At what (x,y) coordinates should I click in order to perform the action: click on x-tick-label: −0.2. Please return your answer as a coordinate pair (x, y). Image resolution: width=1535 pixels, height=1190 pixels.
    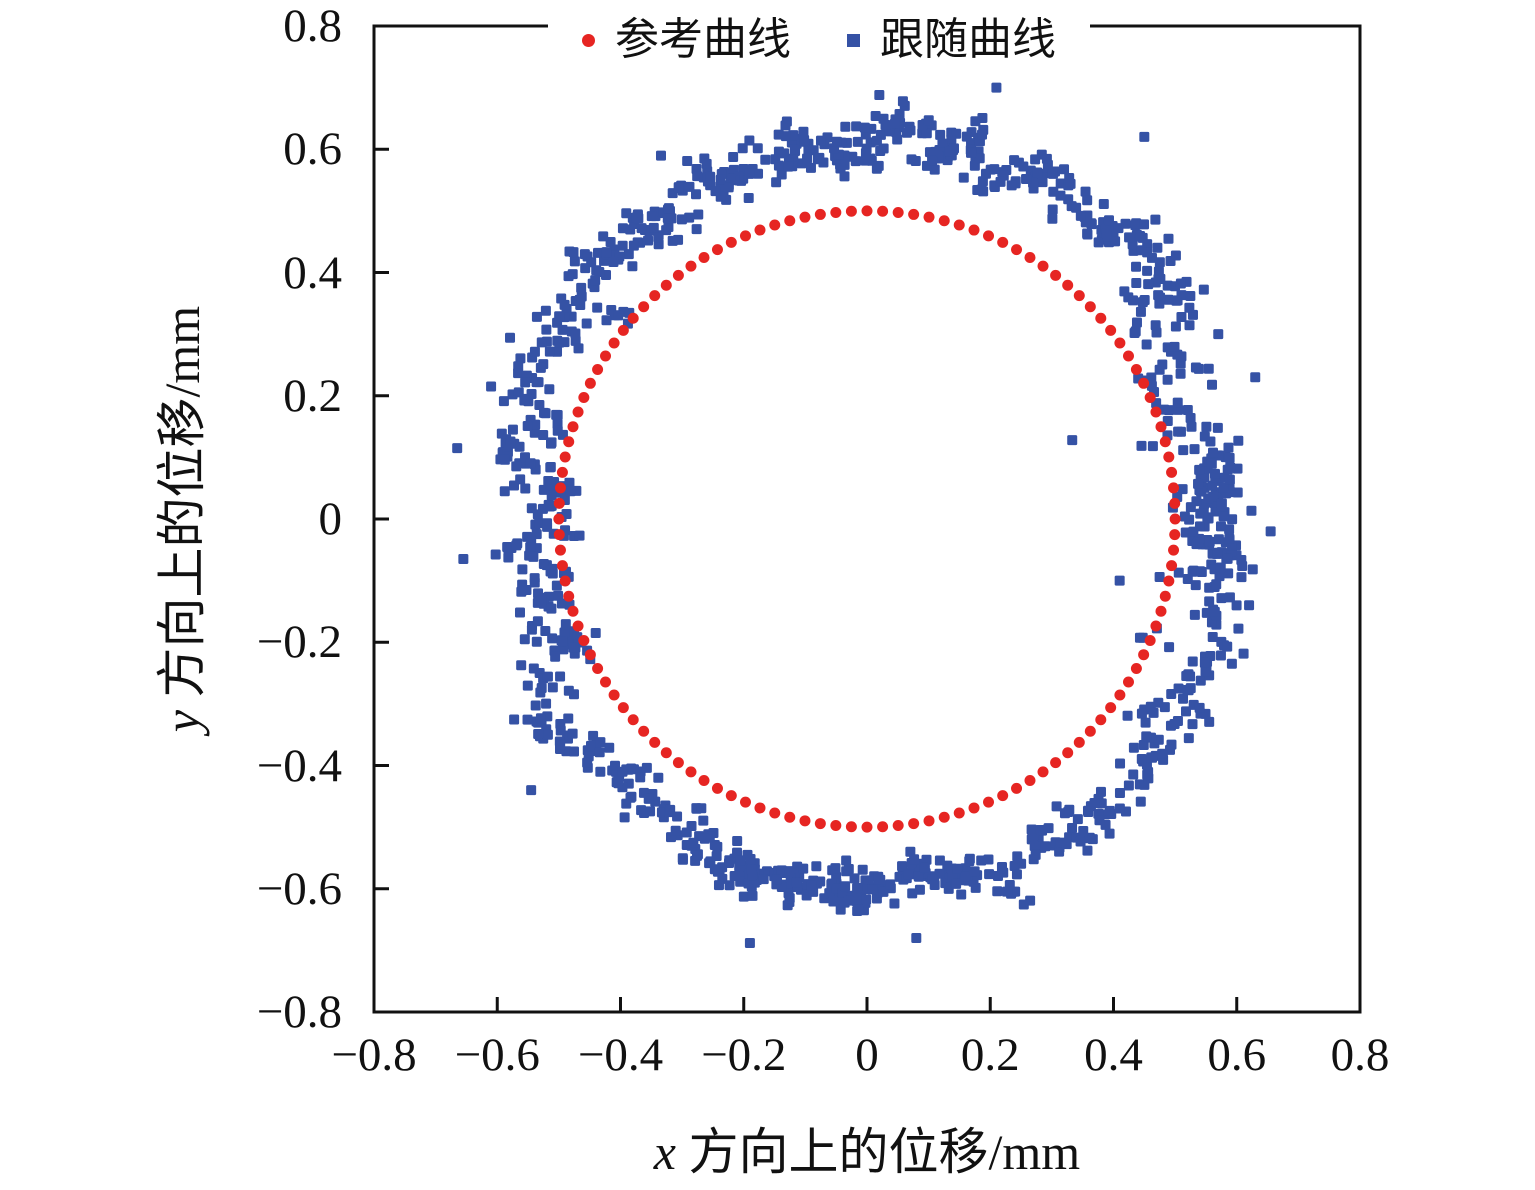
    Looking at the image, I should click on (744, 1055).